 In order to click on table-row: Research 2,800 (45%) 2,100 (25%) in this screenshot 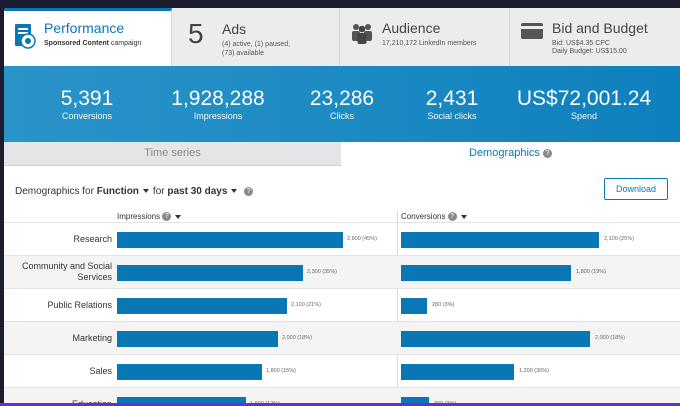, I will do `click(342, 238)`.